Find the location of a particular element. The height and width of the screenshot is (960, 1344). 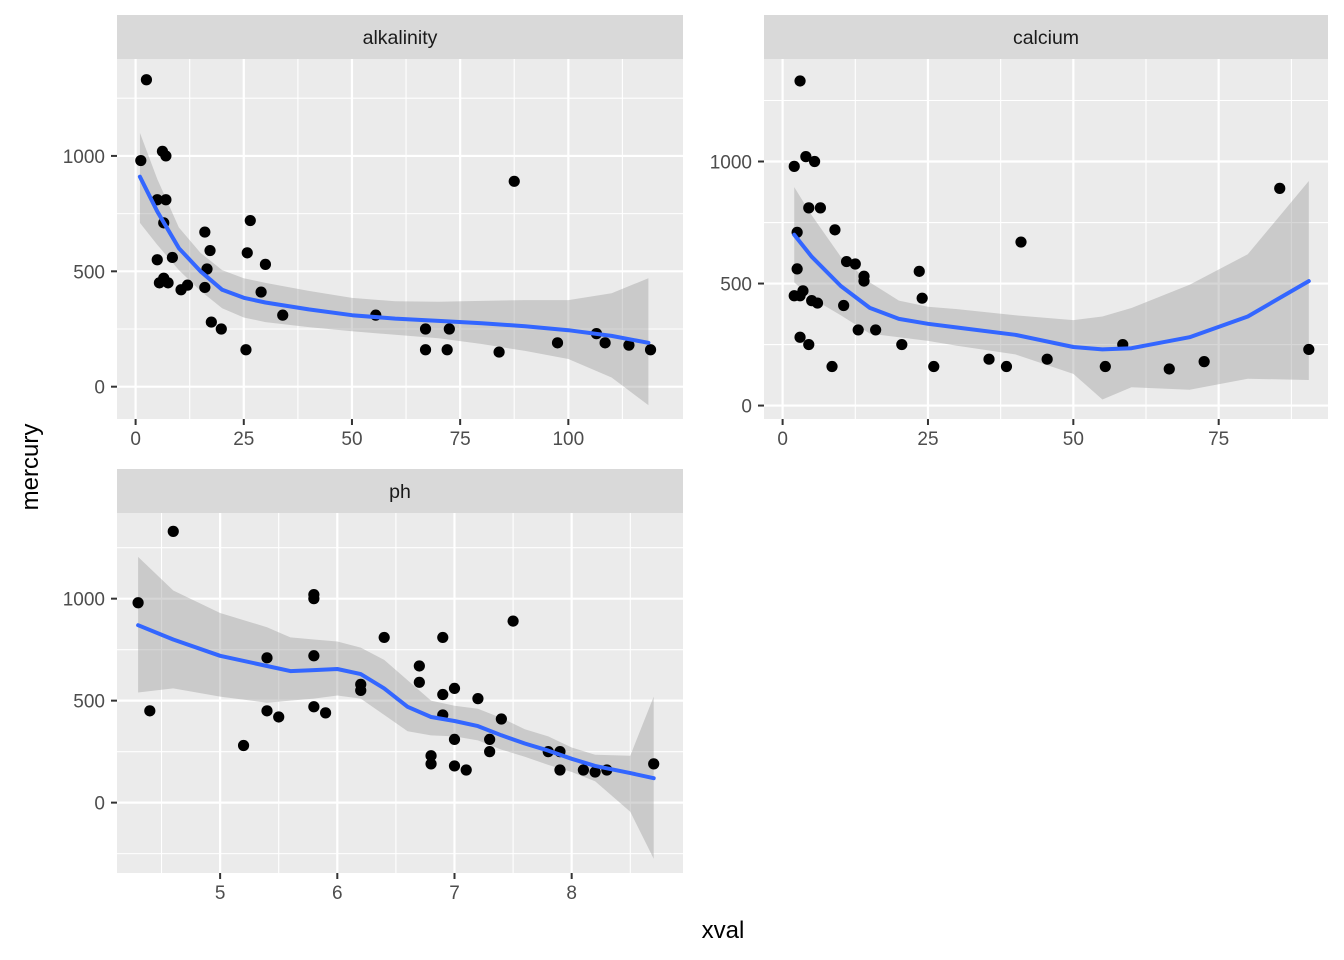

x-tick-label: 5 is located at coordinates (220, 893).